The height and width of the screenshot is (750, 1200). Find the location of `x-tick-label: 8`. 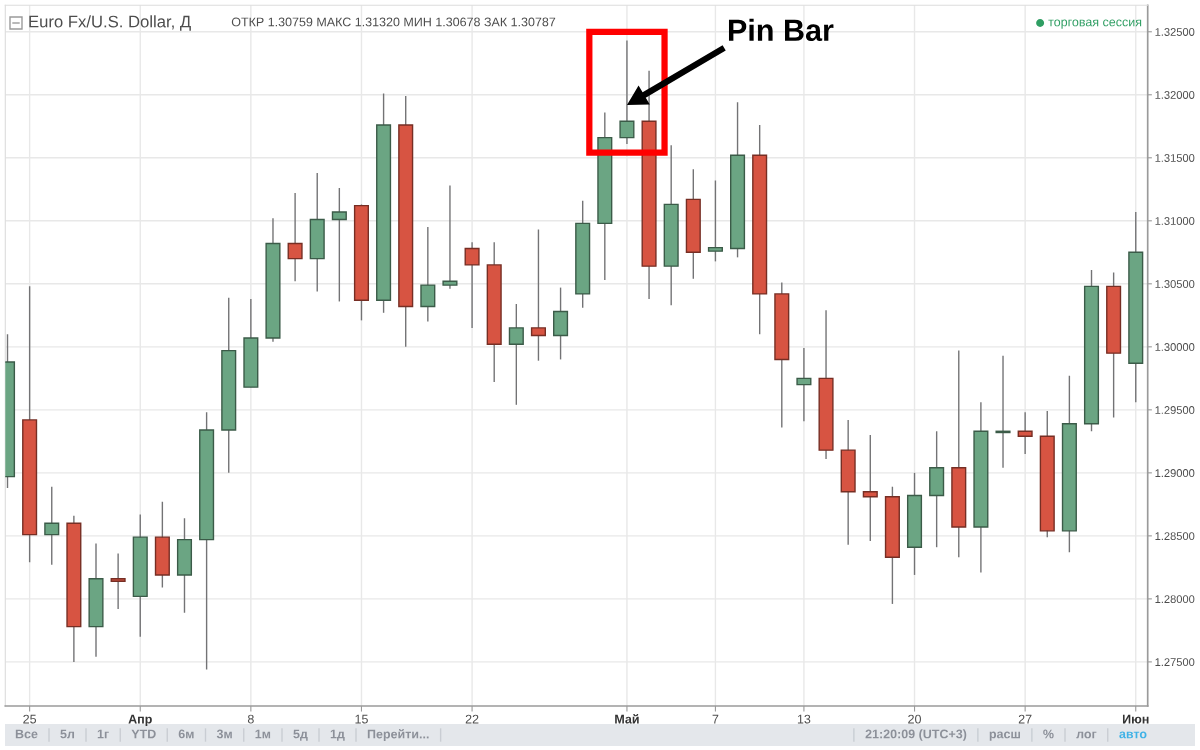

x-tick-label: 8 is located at coordinates (250, 719).